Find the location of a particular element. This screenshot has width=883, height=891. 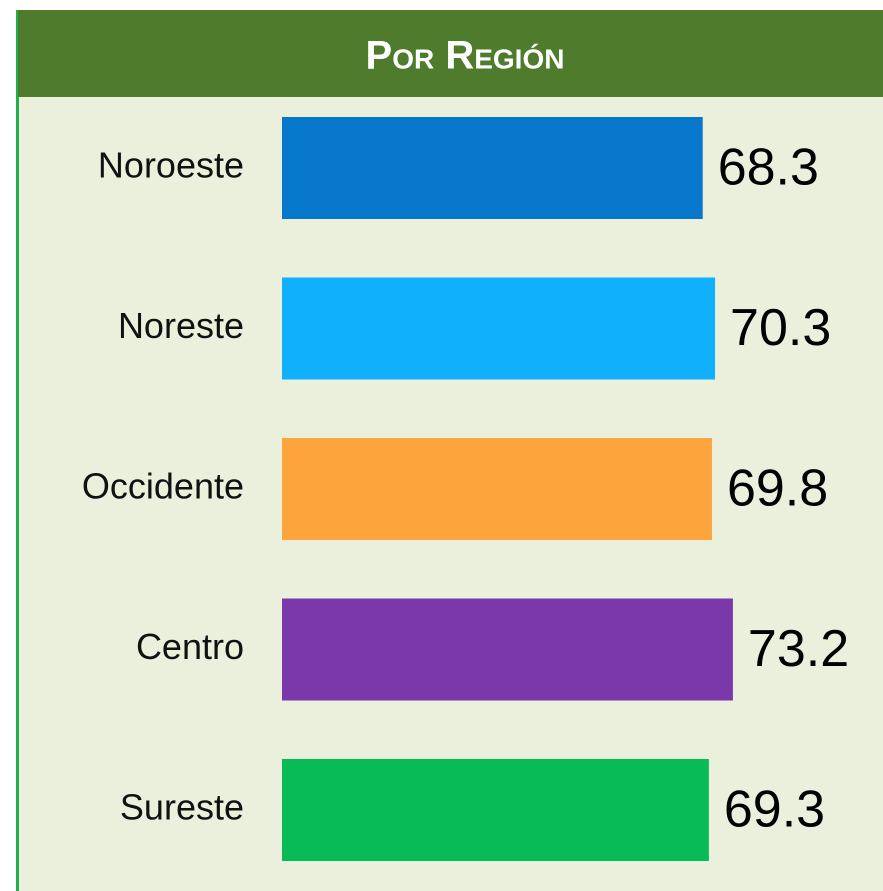

chart-title: Por Región is located at coordinates (465, 56).